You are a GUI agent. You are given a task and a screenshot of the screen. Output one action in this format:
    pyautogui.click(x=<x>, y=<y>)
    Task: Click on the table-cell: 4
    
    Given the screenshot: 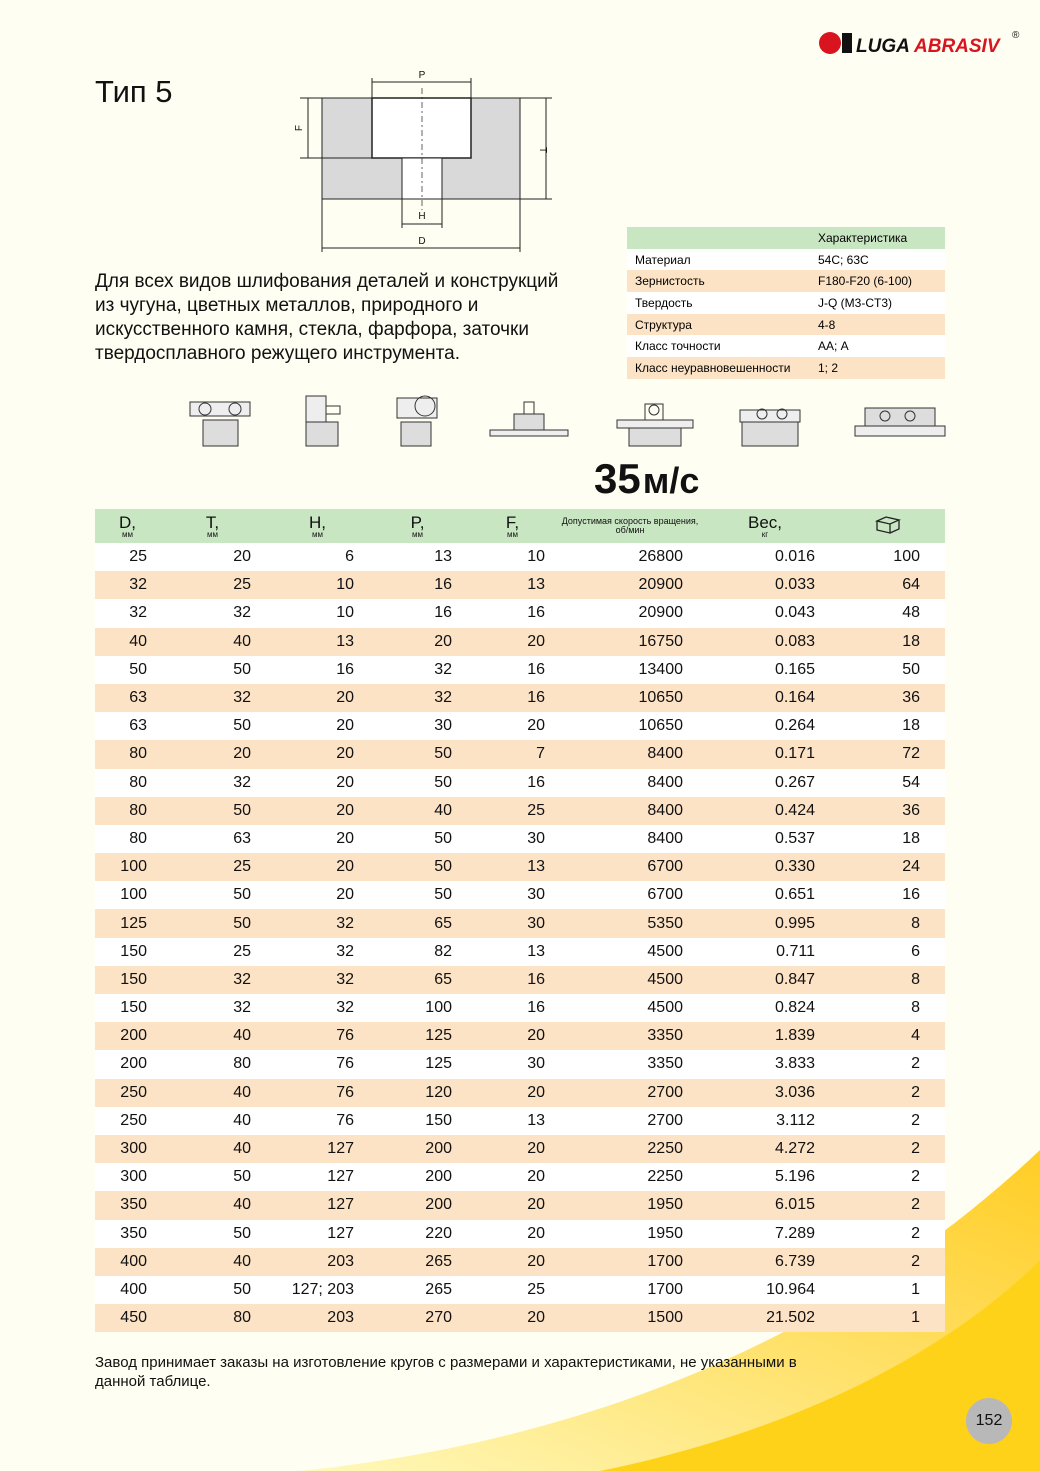 What is the action you would take?
    pyautogui.click(x=887, y=1036)
    